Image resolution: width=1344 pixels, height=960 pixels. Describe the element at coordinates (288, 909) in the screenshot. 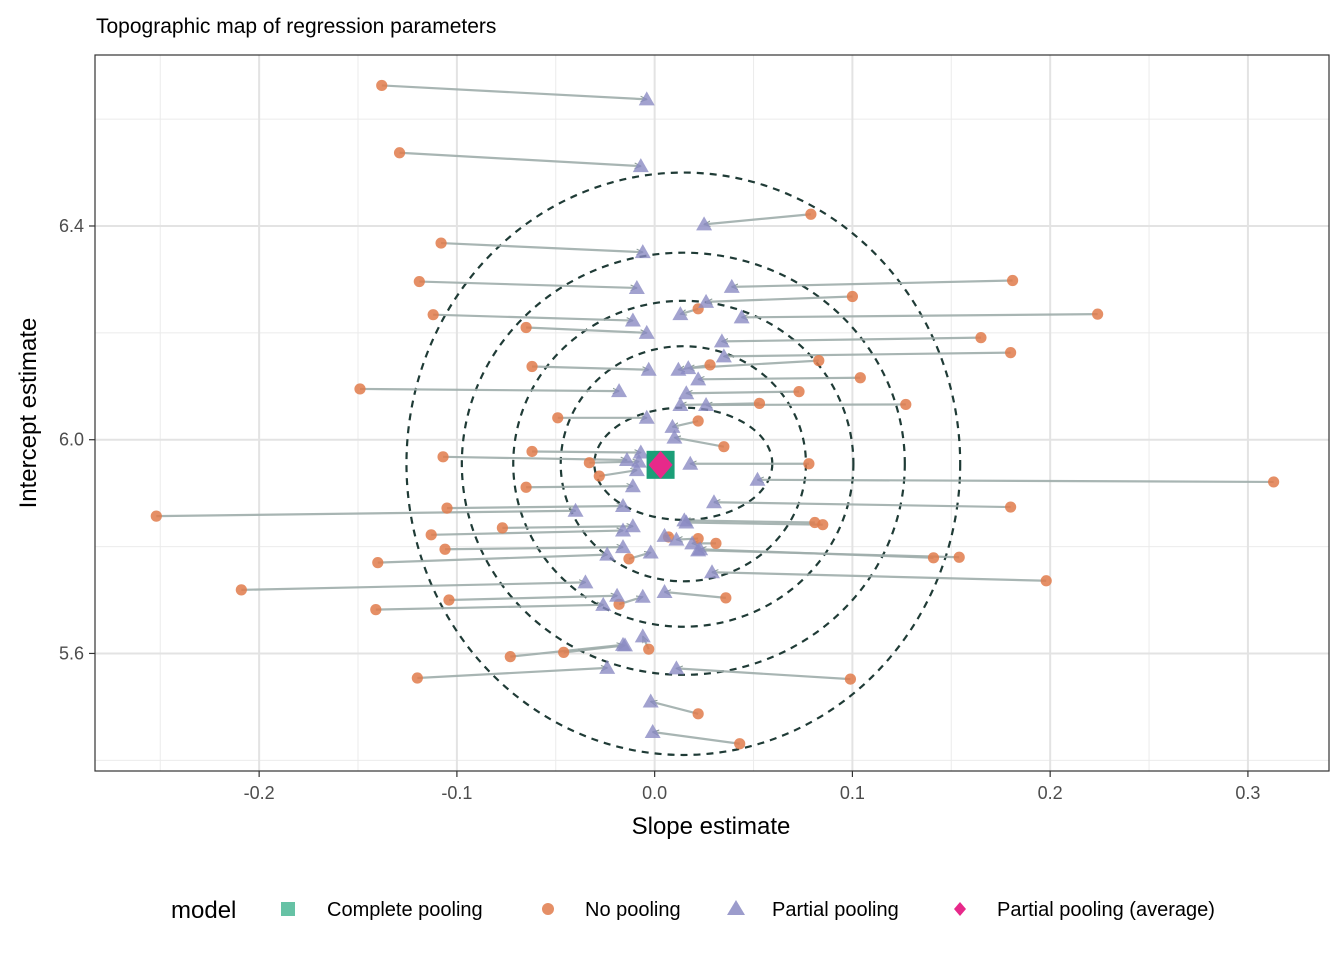

I see `legend-square-icon` at that location.